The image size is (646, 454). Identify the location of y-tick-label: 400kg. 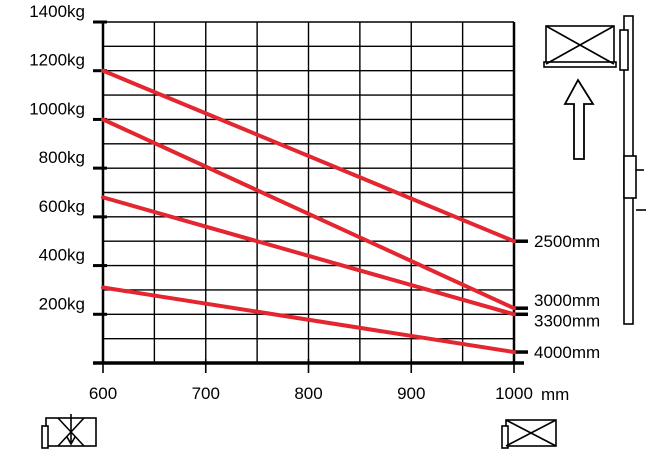
(62, 255).